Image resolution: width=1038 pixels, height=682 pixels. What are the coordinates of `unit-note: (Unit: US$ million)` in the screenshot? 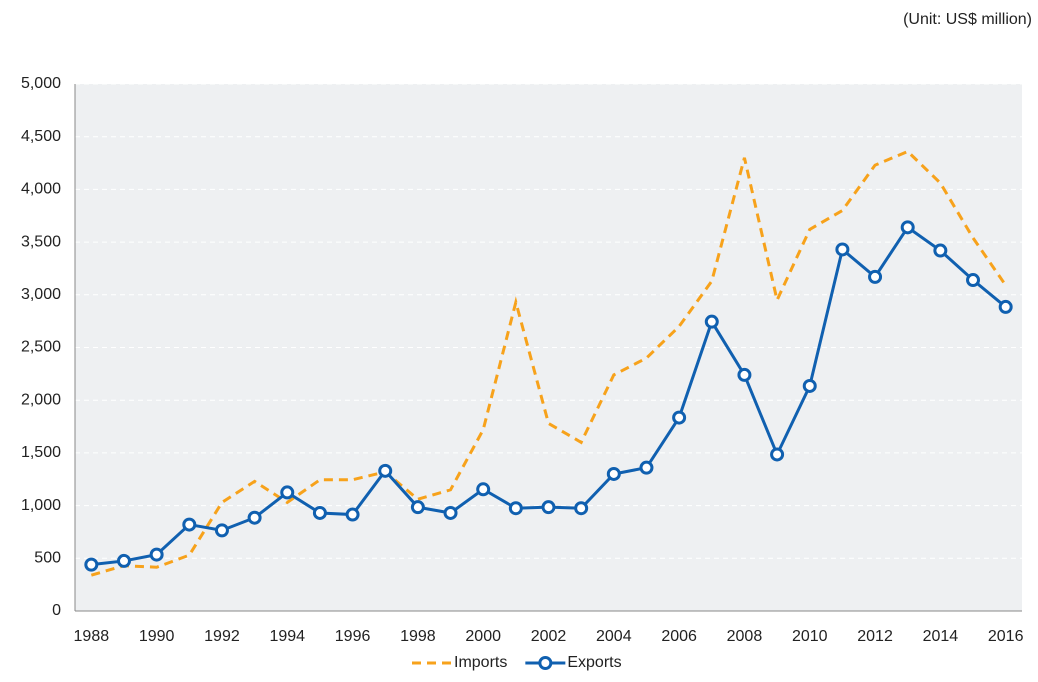 It's located at (967, 19).